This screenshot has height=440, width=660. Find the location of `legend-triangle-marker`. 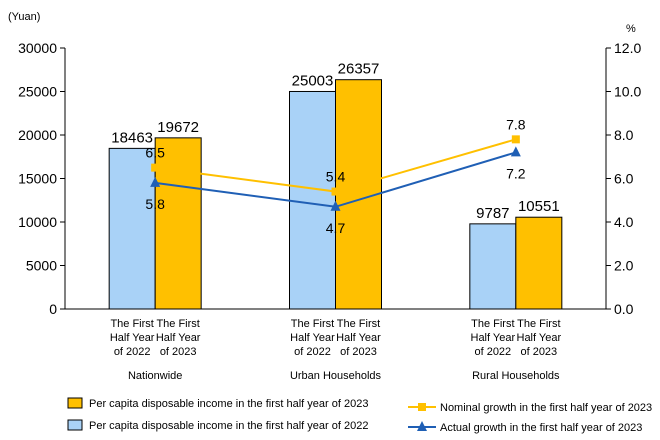

legend-triangle-marker is located at coordinates (422, 426).